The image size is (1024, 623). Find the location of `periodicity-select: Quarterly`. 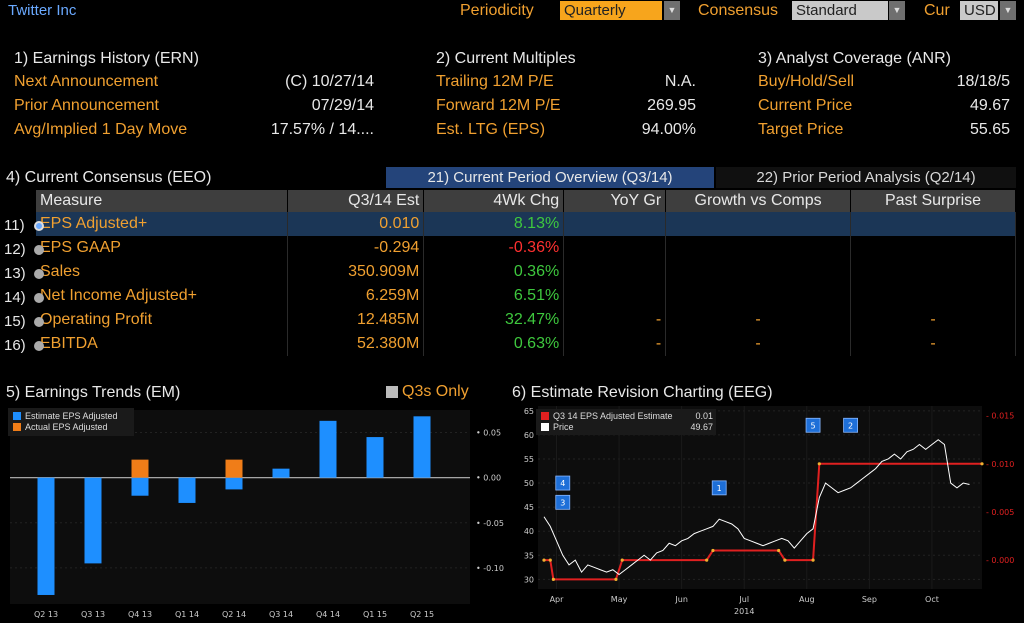

periodicity-select: Quarterly is located at coordinates (611, 10).